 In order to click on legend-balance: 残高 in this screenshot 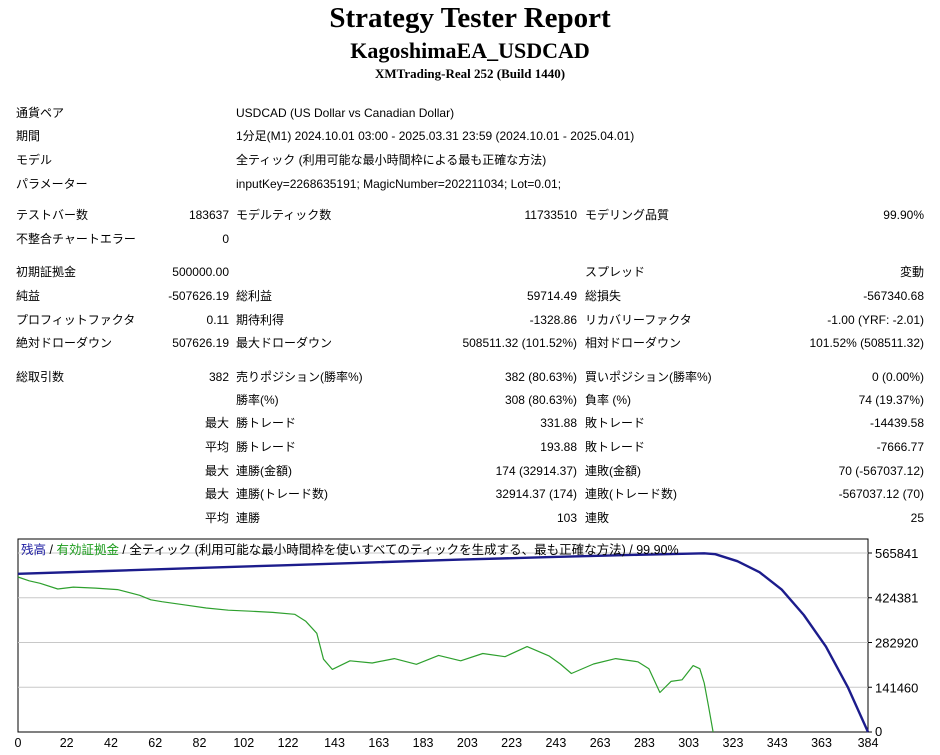, I will do `click(34, 550)`.